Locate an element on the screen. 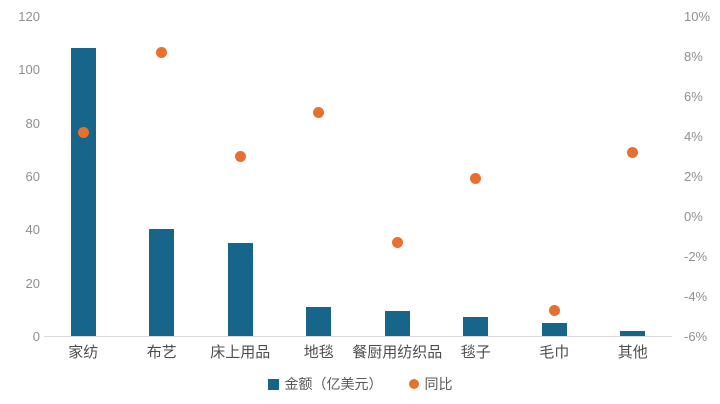 The width and height of the screenshot is (720, 404). legend: 金额（亿美元） 同比 is located at coordinates (360, 384).